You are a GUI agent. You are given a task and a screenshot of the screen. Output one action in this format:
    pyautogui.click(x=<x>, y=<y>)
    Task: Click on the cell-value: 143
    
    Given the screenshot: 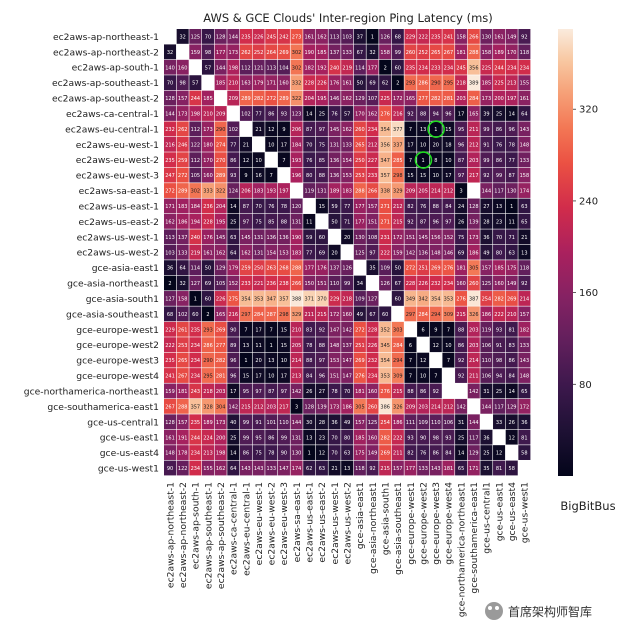 What is the action you would take?
    pyautogui.click(x=525, y=361)
    